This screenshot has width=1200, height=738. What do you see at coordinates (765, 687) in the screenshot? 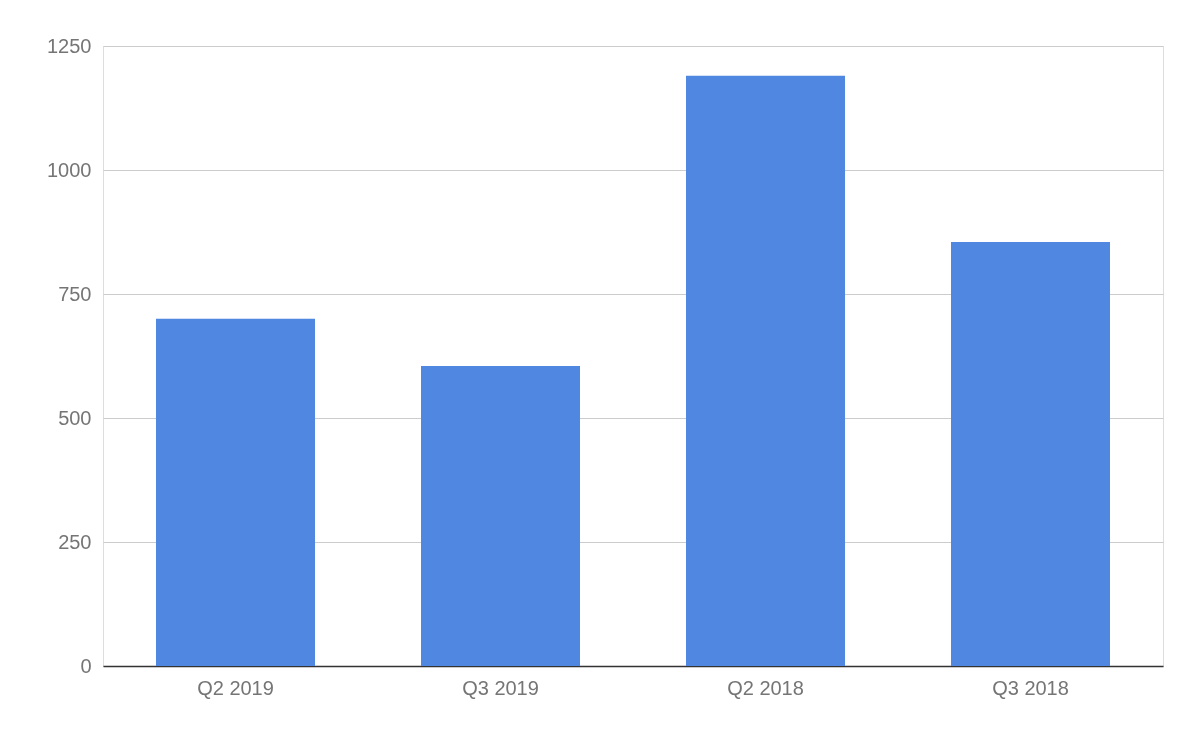
I see `x-tick-label: Q2 2018` at bounding box center [765, 687].